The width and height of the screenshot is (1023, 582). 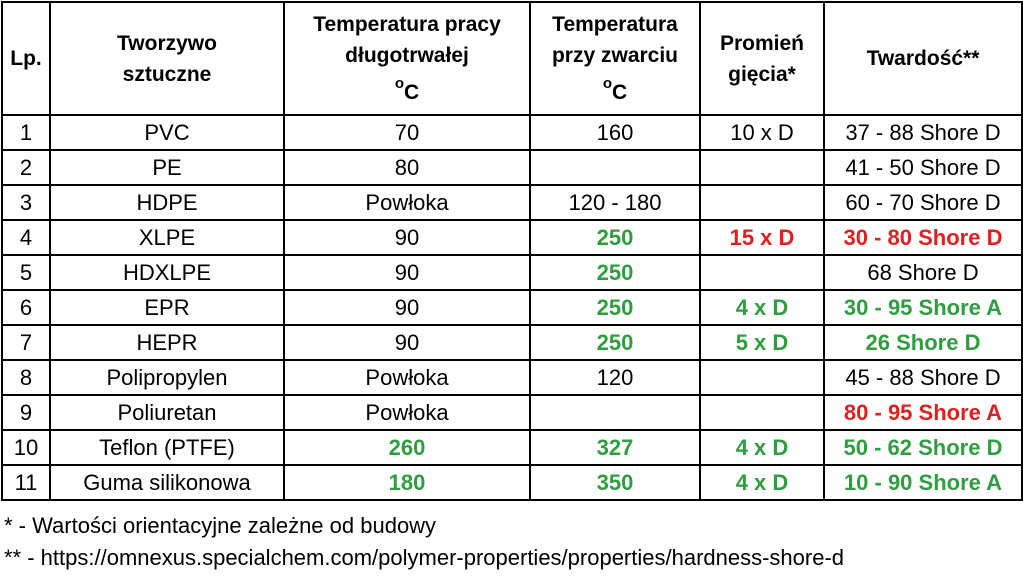 I want to click on header-hardness: Twardość**, so click(x=923, y=58).